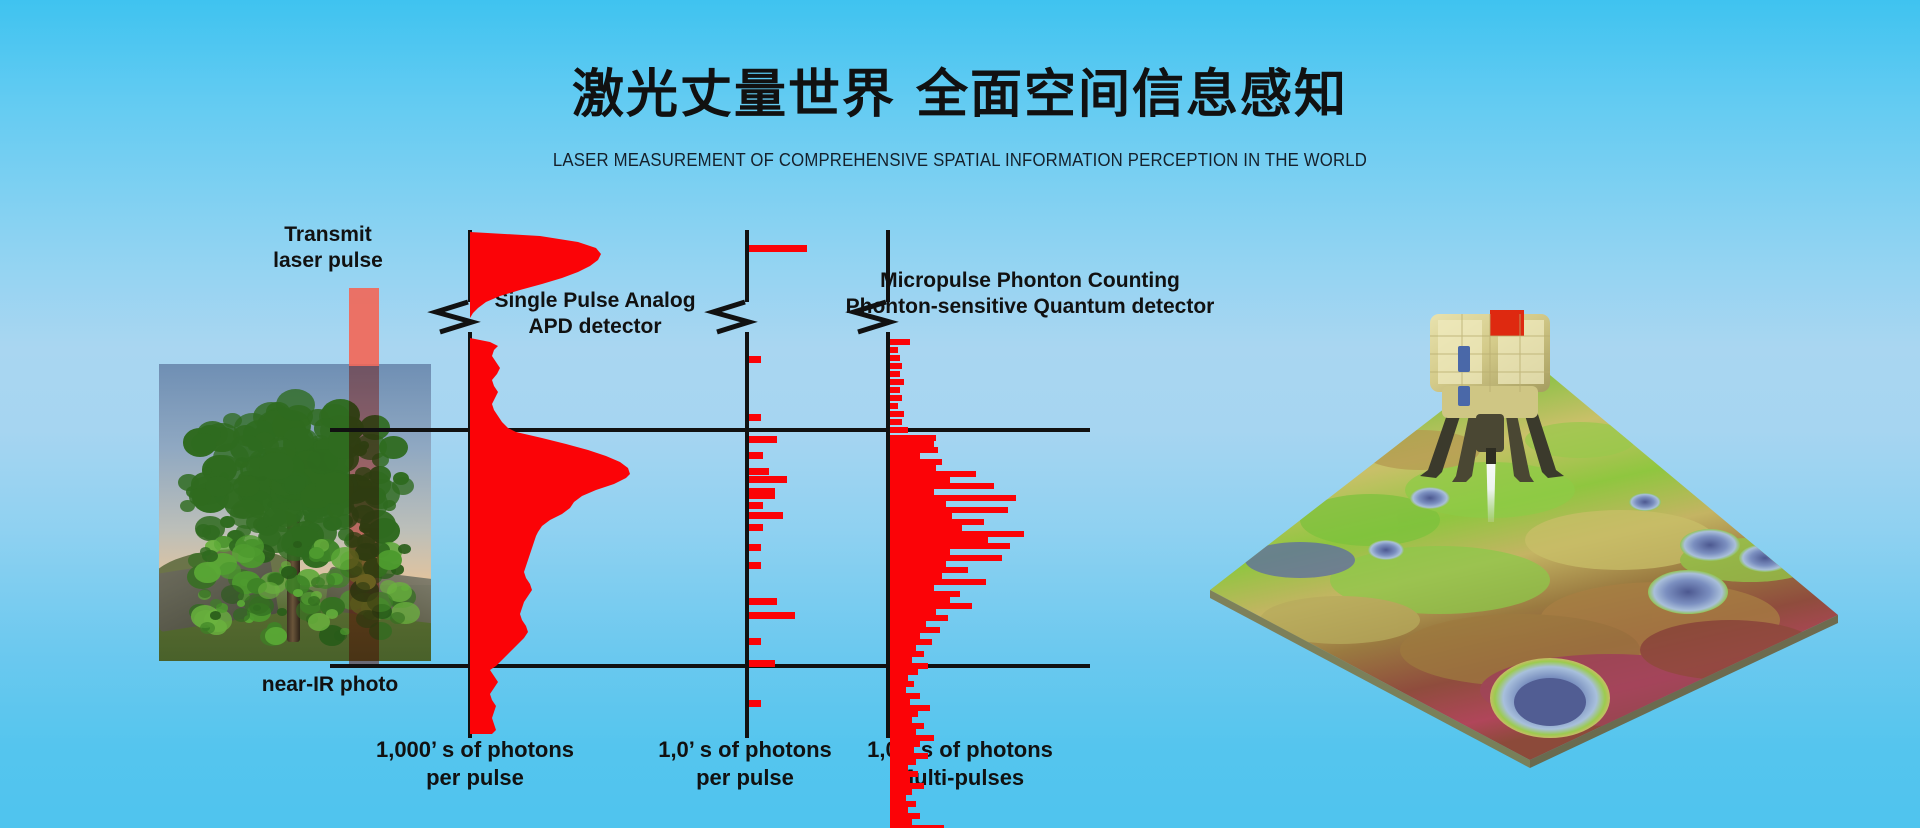 This screenshot has height=828, width=1920. Describe the element at coordinates (475, 777) in the screenshot. I see `footer-1-line-2: per pulse` at that location.